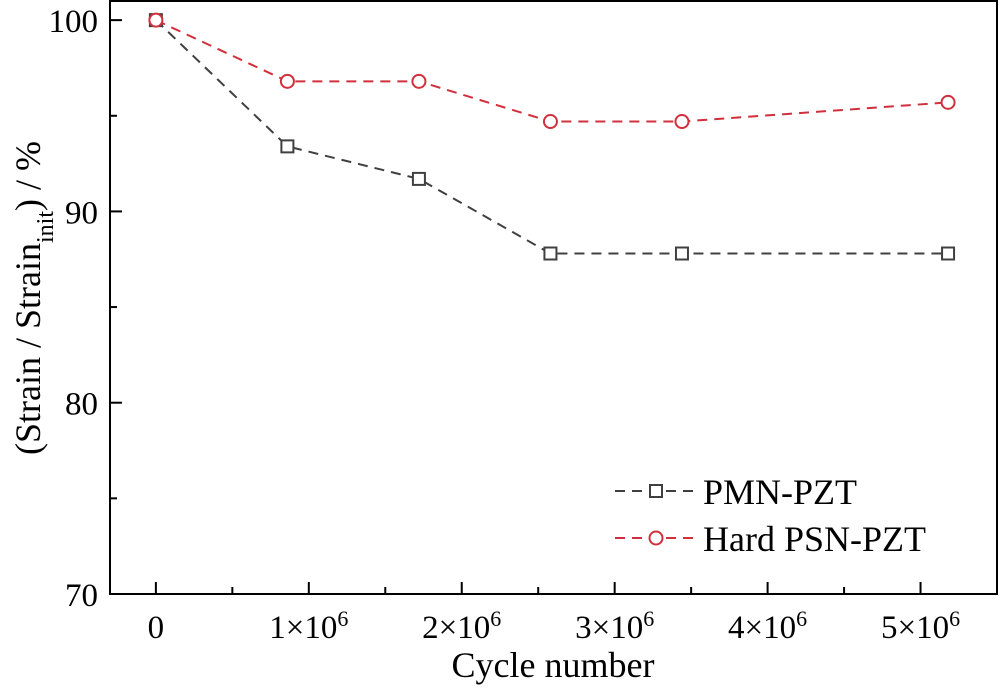 Image resolution: width=1000 pixels, height=689 pixels. I want to click on x-tick-label-base: 0, so click(156, 628).